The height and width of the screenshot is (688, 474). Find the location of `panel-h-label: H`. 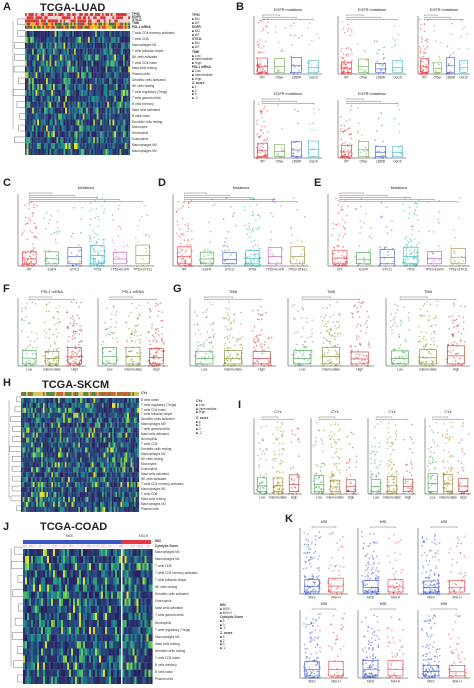

panel-h-label: H is located at coordinates (7, 383).